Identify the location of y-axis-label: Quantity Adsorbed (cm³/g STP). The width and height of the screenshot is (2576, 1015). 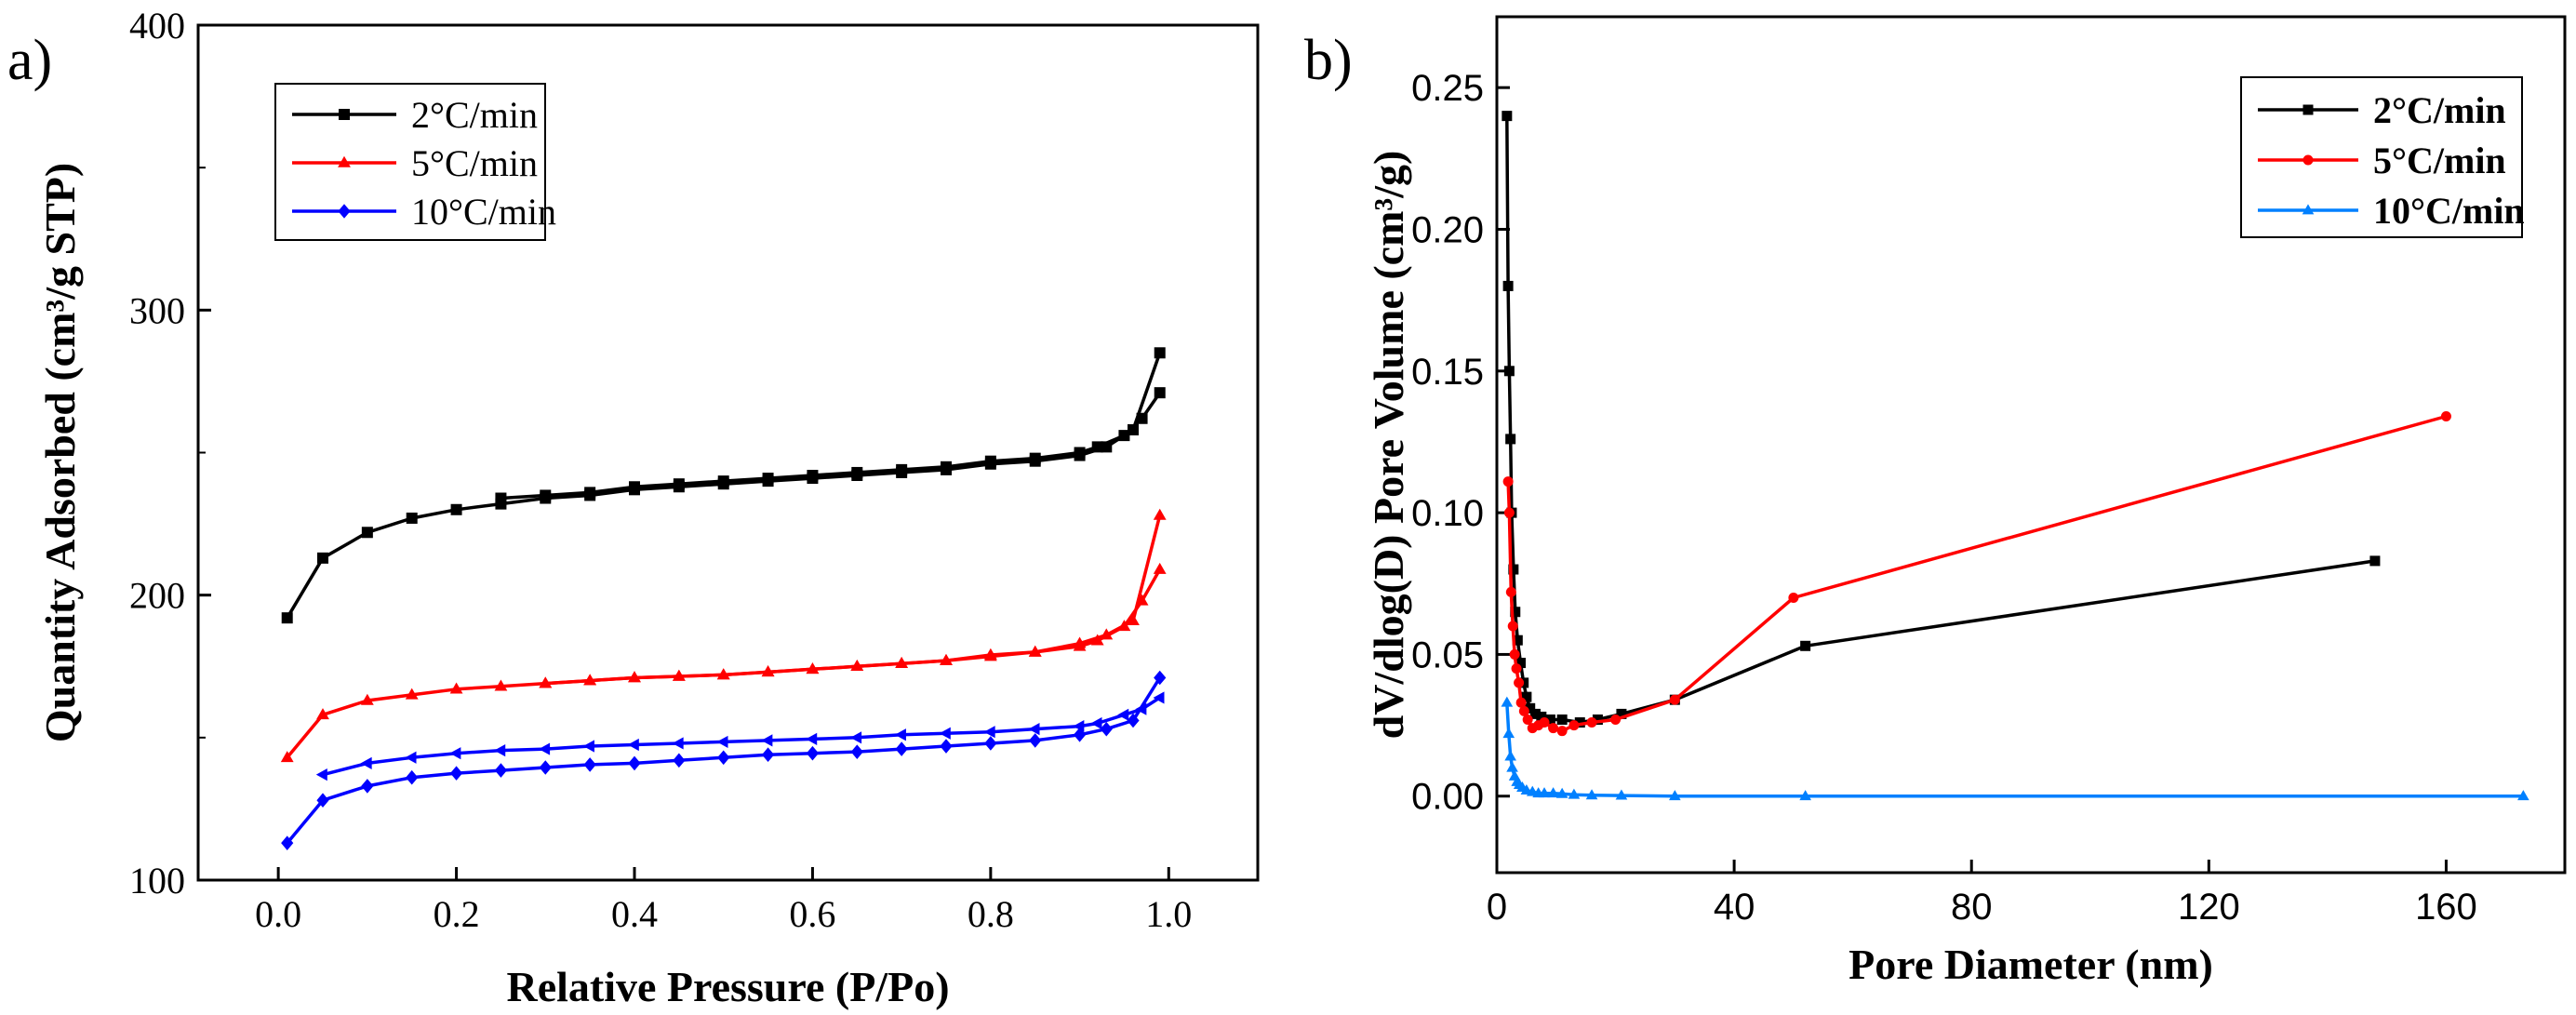
(60, 453).